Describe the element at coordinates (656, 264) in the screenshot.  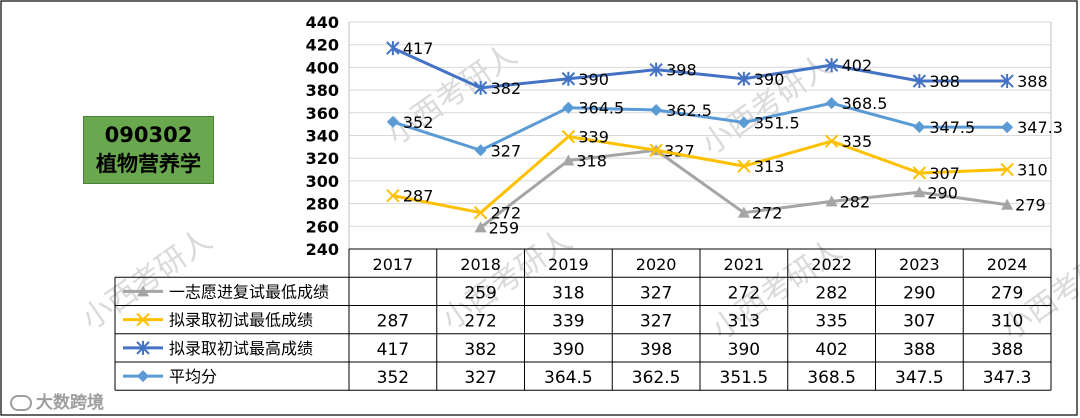
I see `x-tick-label: 2020` at that location.